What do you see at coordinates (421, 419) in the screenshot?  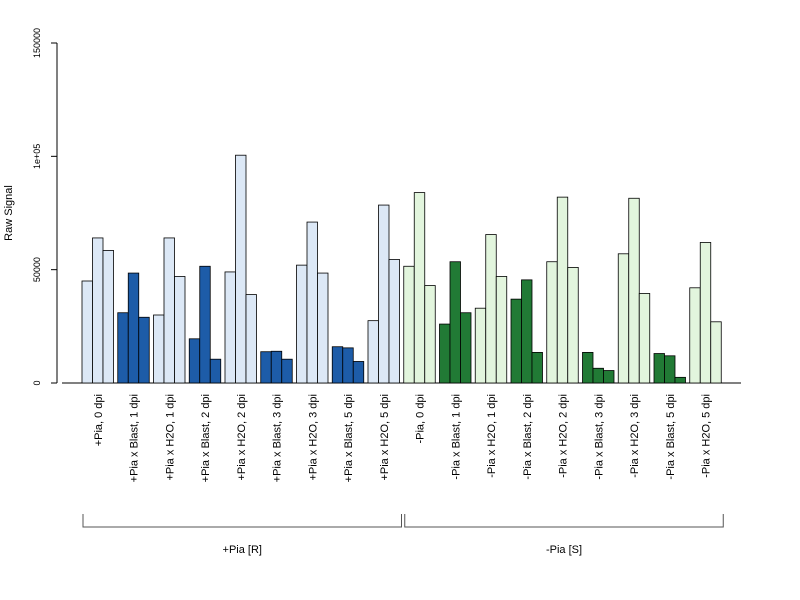 I see `category-label: -Pia, 0 dpi` at bounding box center [421, 419].